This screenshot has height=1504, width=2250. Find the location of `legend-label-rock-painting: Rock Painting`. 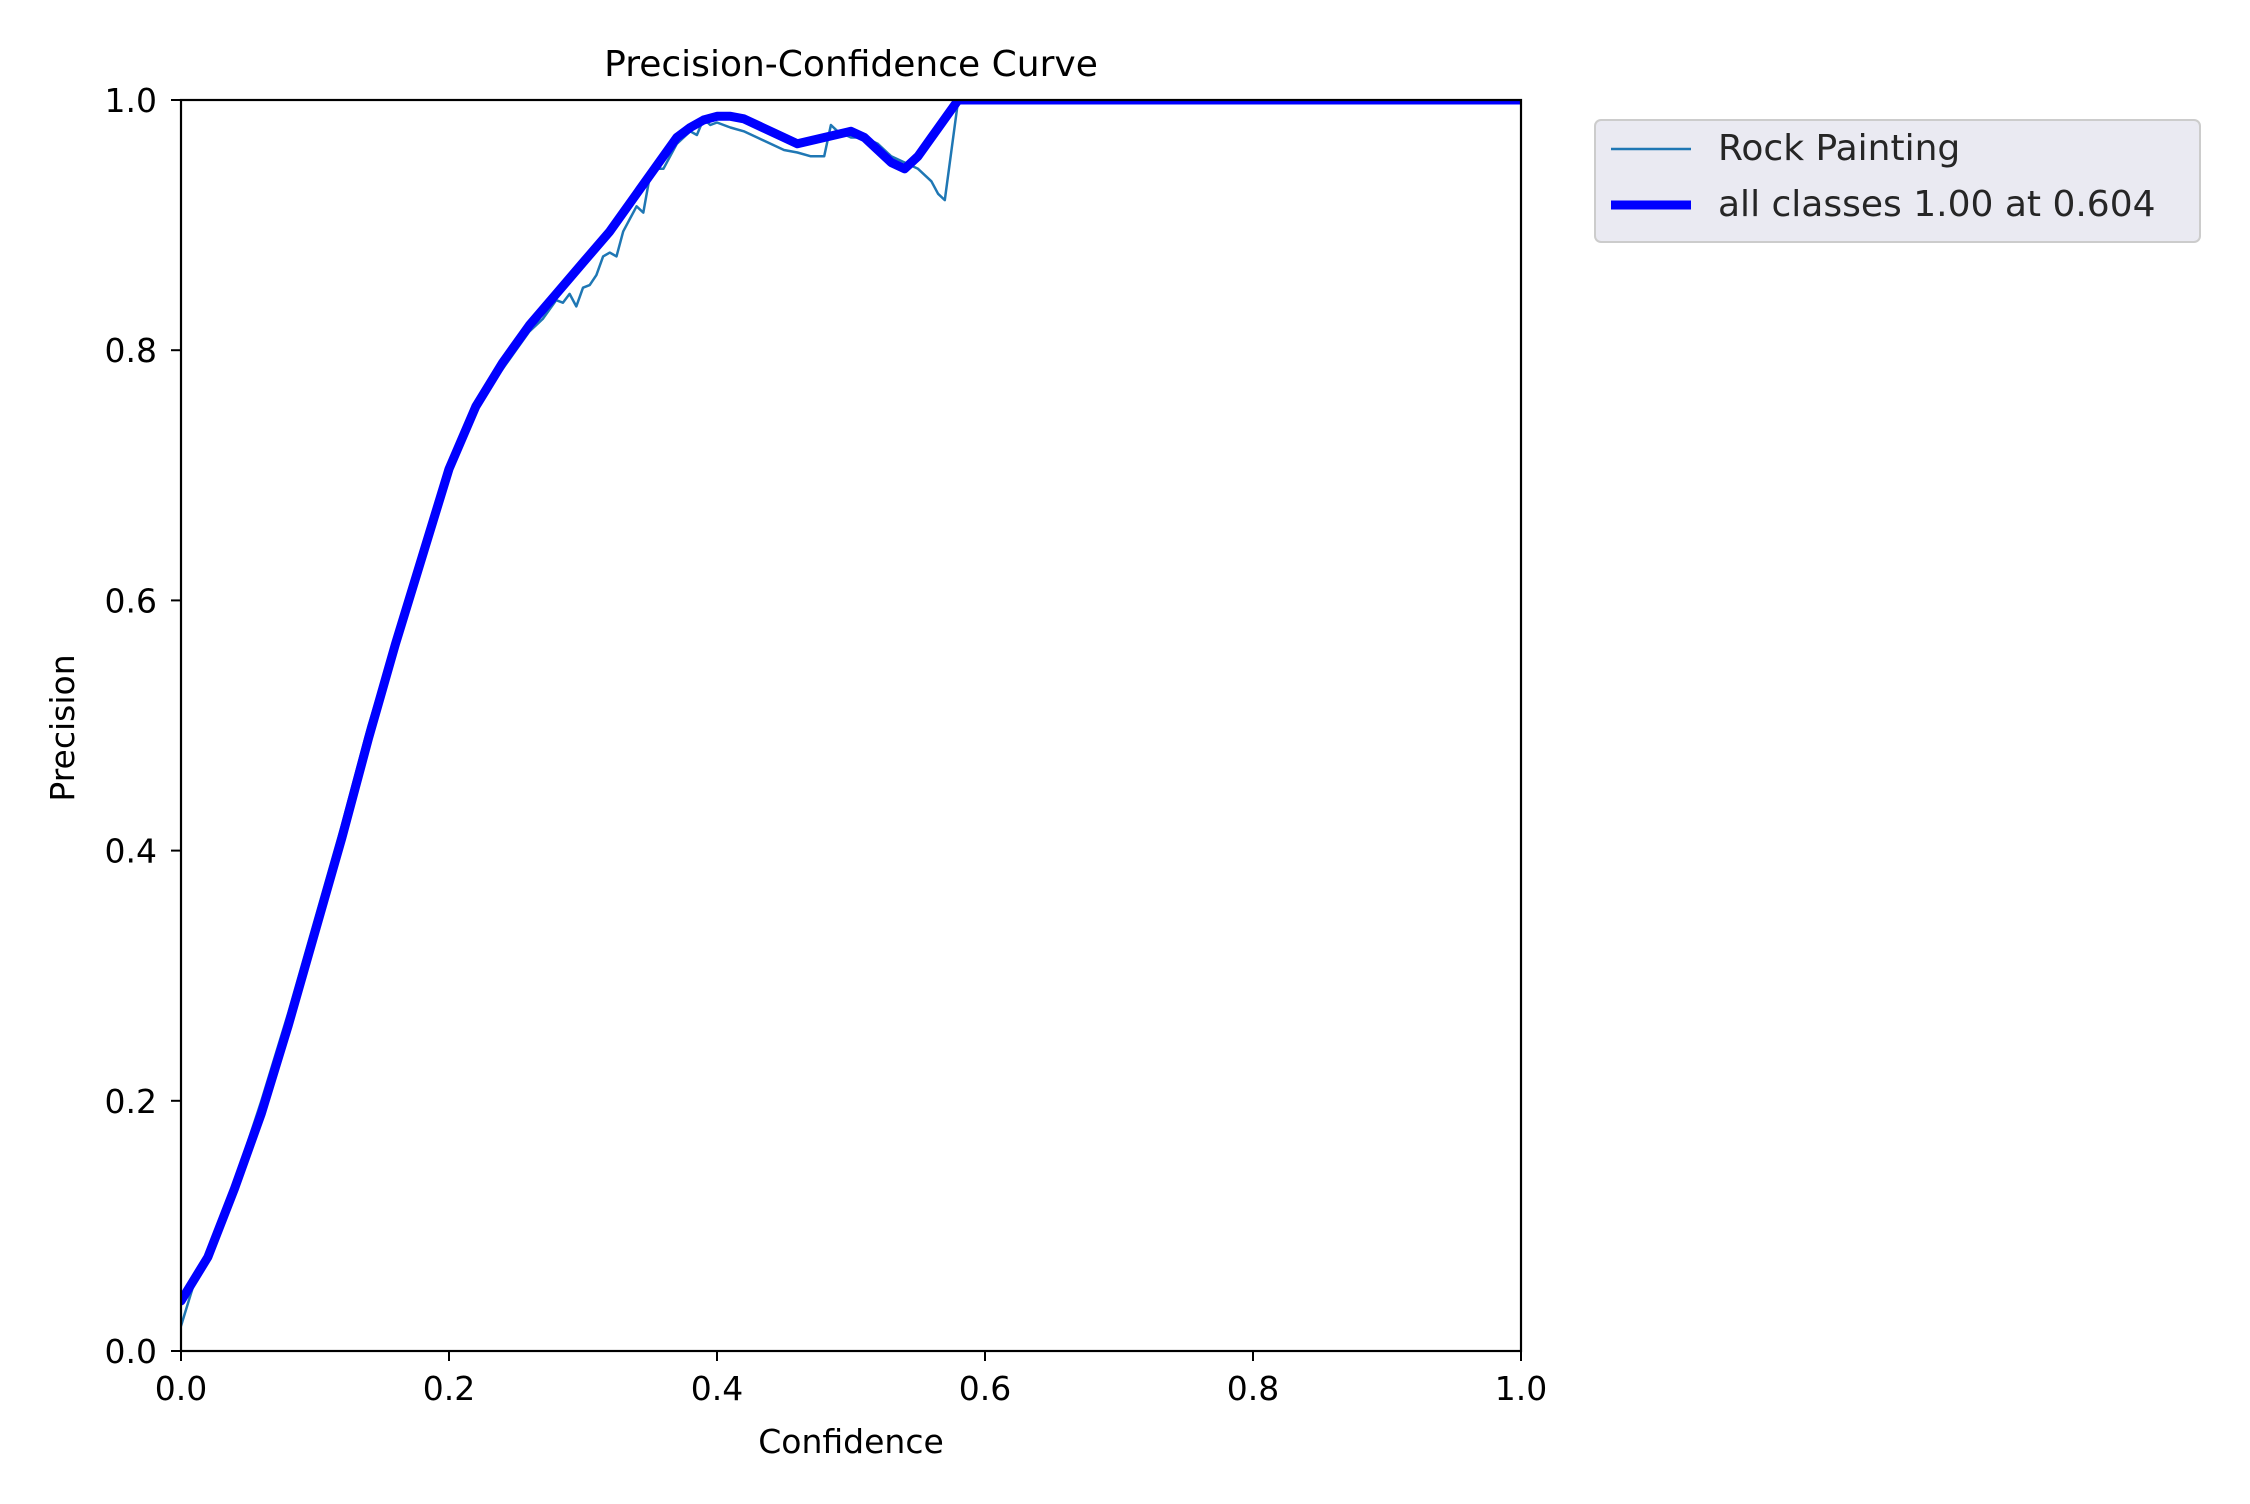

legend-label-rock-painting: Rock Painting is located at coordinates (1839, 148).